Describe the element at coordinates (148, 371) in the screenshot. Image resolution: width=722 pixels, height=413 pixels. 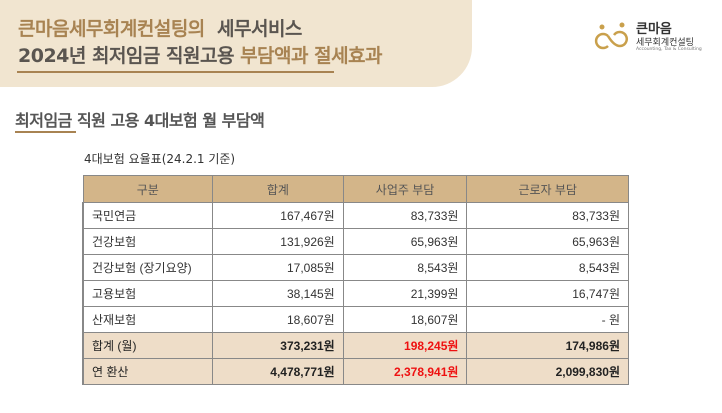
I see `row-label: 연 환산` at that location.